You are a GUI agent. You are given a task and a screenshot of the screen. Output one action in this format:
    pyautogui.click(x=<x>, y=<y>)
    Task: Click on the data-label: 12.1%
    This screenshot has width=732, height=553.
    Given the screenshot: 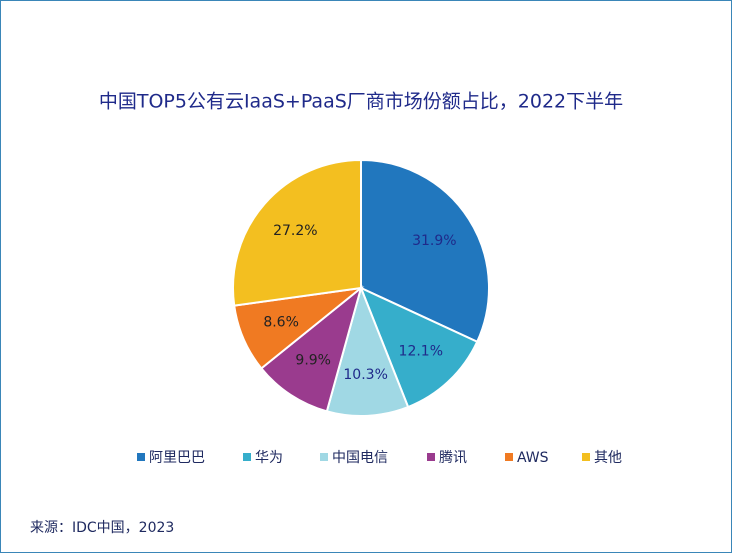 What is the action you would take?
    pyautogui.click(x=421, y=351)
    